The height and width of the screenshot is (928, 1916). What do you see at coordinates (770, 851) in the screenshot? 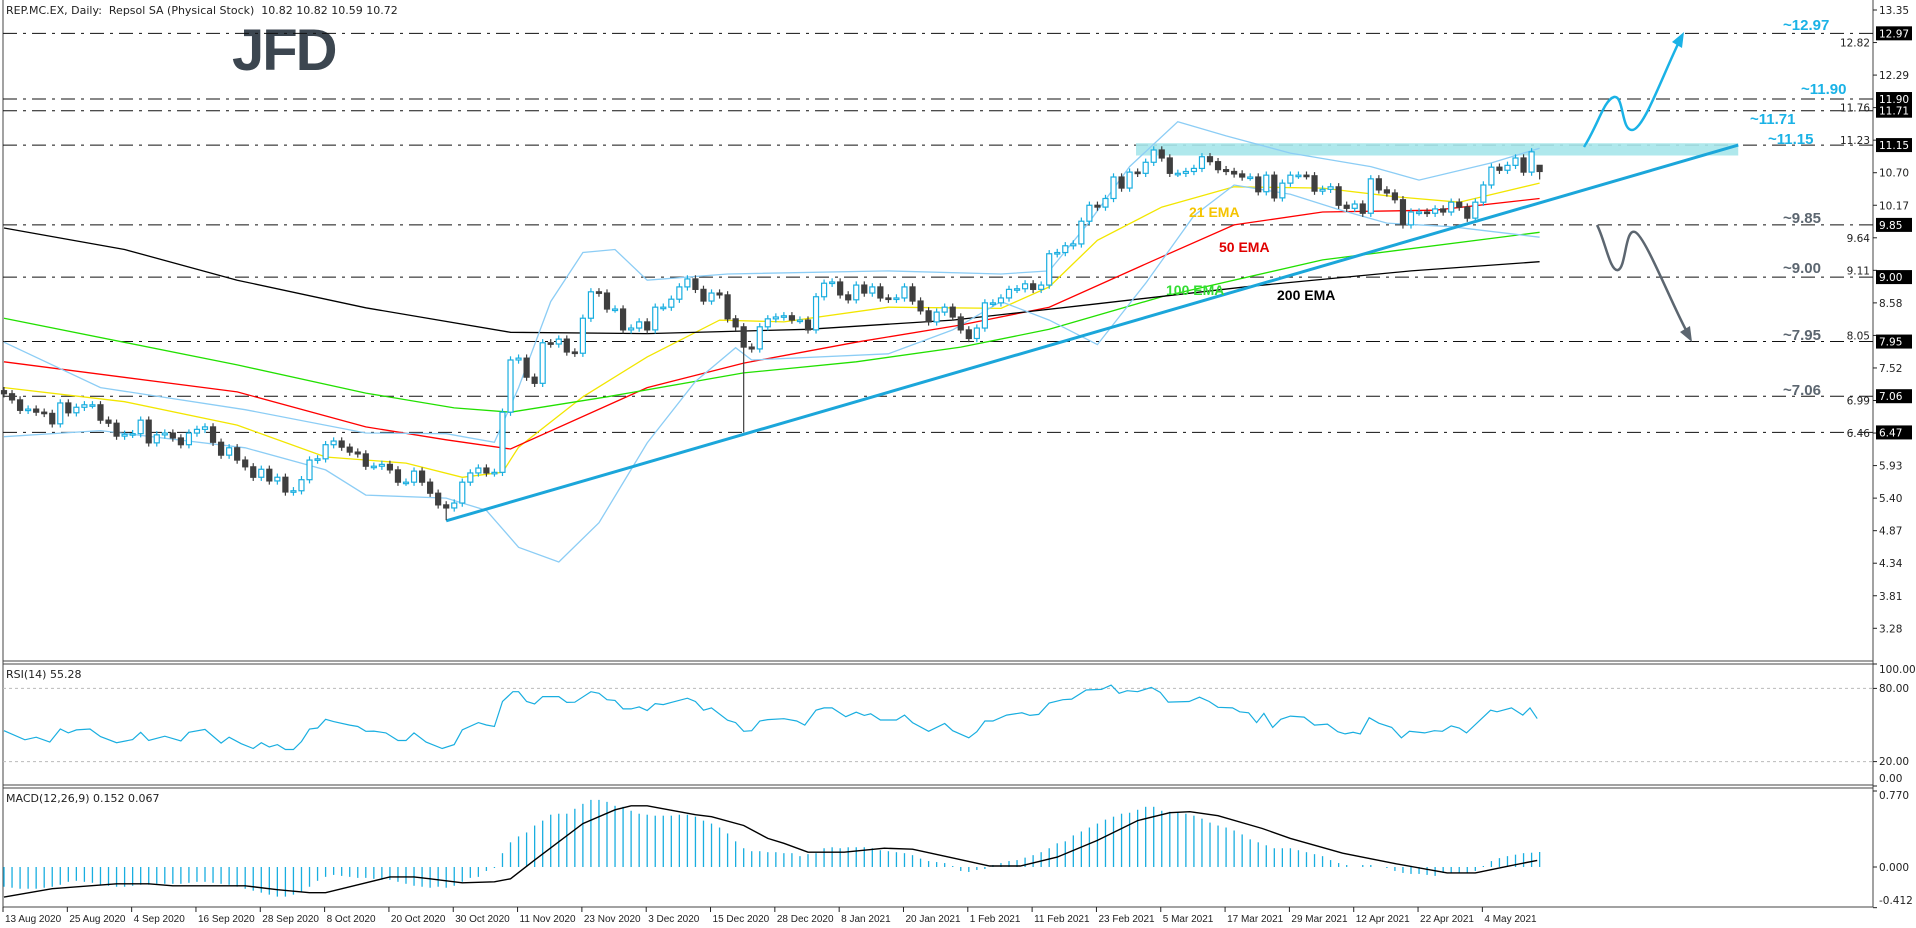
I see `macd-signal-line` at bounding box center [770, 851].